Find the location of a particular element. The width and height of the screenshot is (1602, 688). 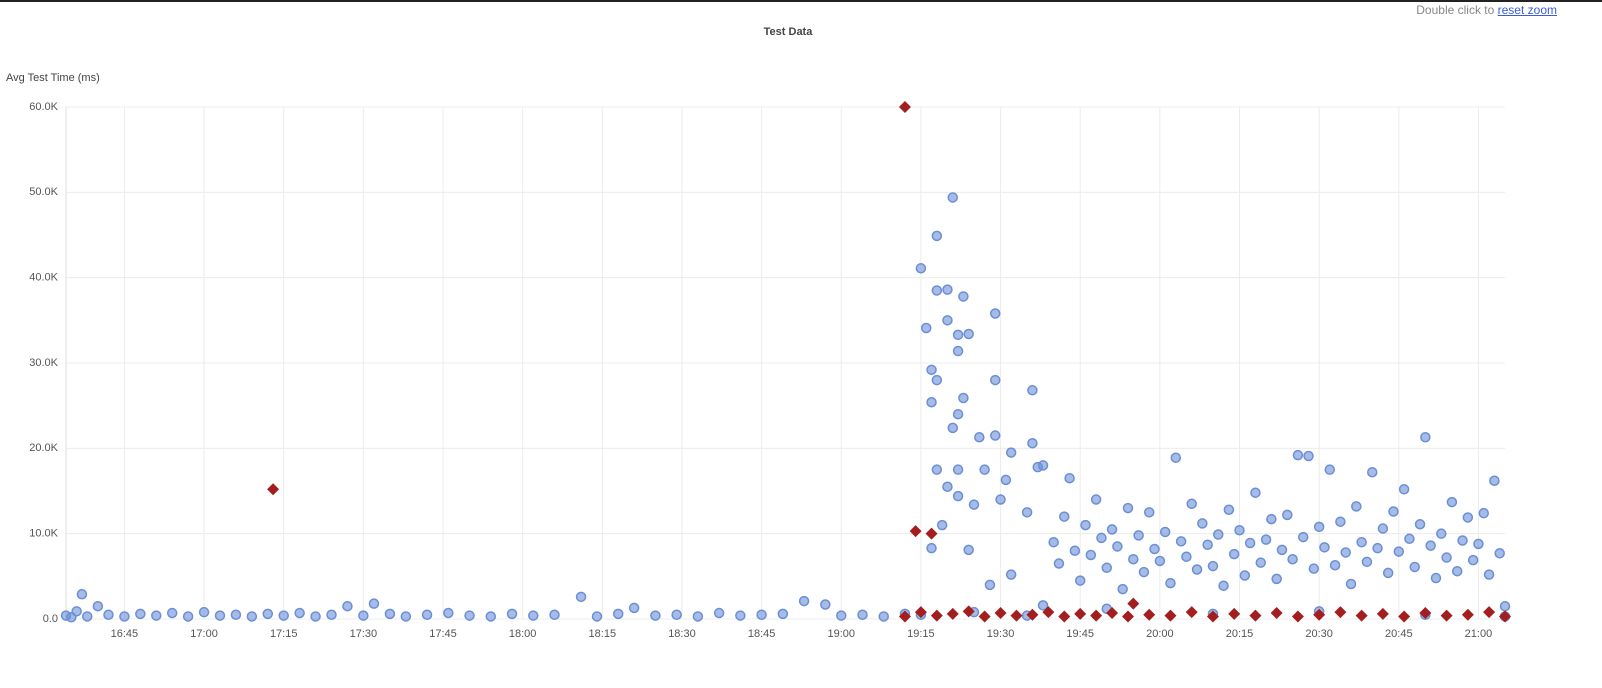

x-tick-label: 19:15 is located at coordinates (921, 634).